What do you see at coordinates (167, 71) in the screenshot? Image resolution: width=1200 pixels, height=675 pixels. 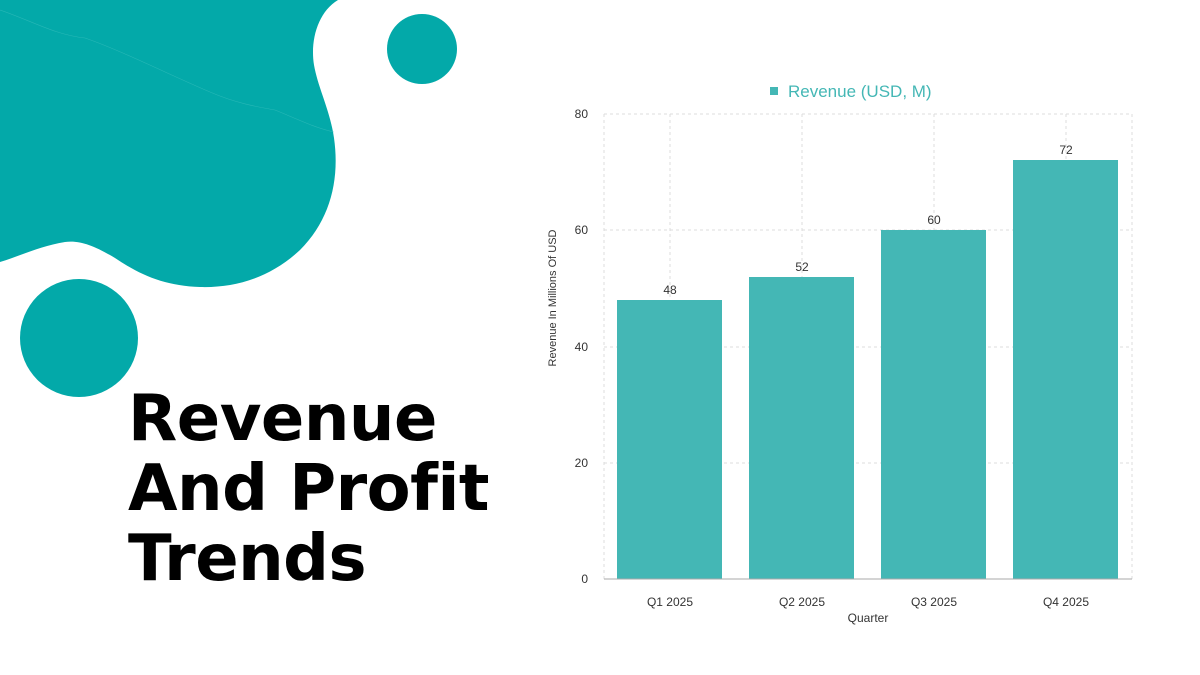 I see `blob-seam-line` at bounding box center [167, 71].